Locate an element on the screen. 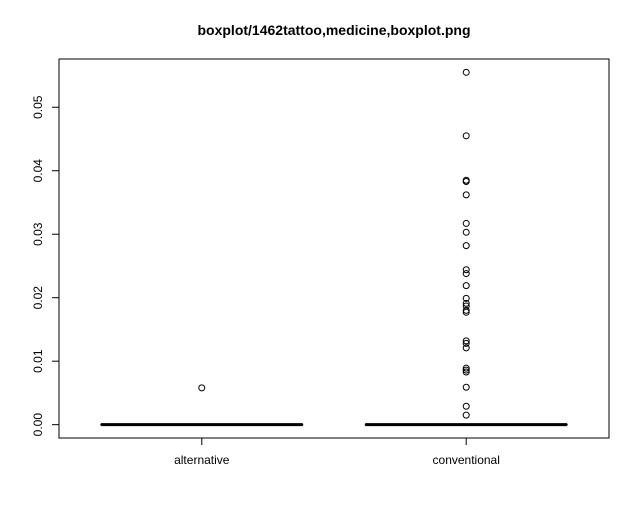 This screenshot has height=517, width=640. y-tick-label: 0.01 is located at coordinates (38, 361).